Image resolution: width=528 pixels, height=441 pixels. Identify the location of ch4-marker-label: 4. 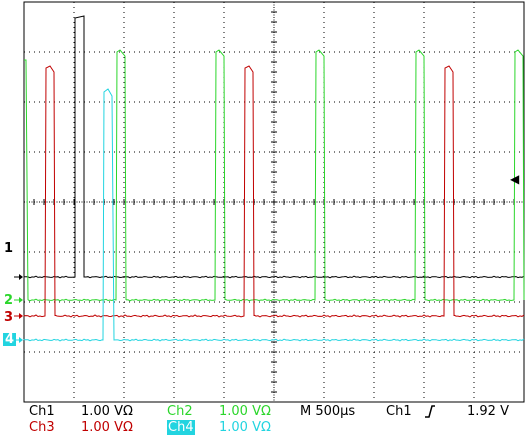
(10, 339).